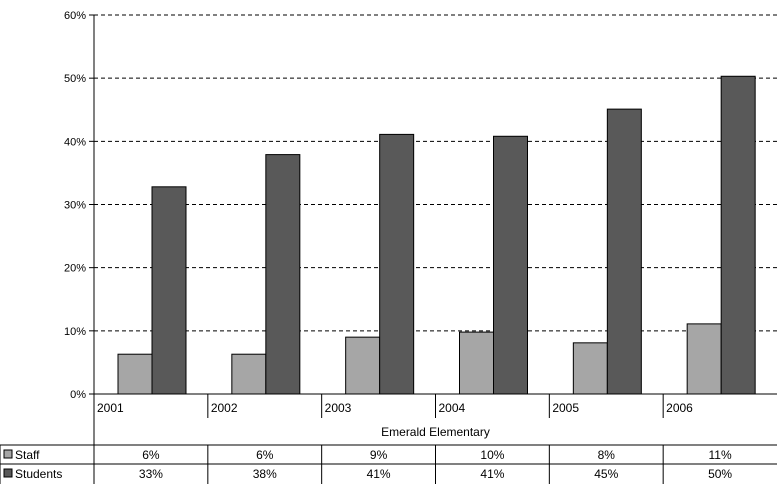  I want to click on y-tick-label: 50%, so click(75, 79).